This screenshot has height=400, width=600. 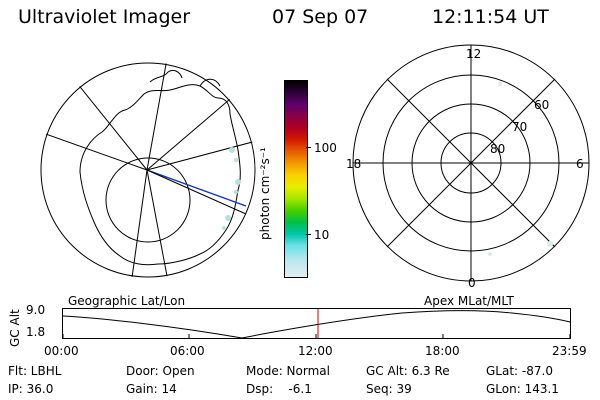 I want to click on glon-status: GLon: 143.1, so click(x=522, y=389).